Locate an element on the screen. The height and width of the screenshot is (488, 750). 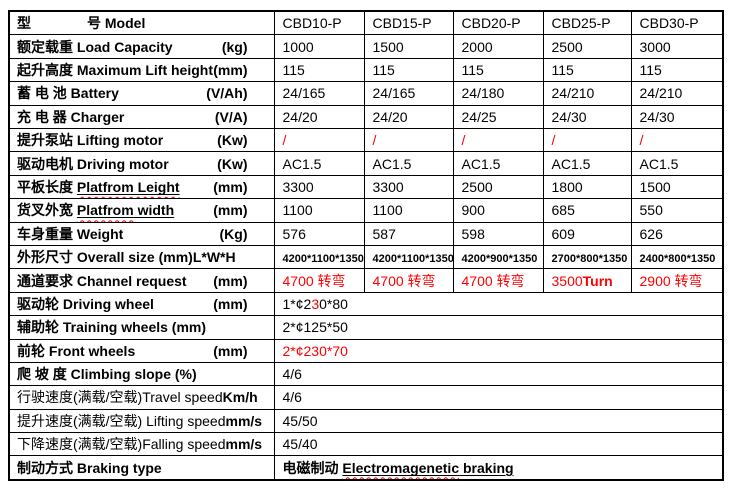
platform-width-value-cell: 1100 is located at coordinates (319, 210).